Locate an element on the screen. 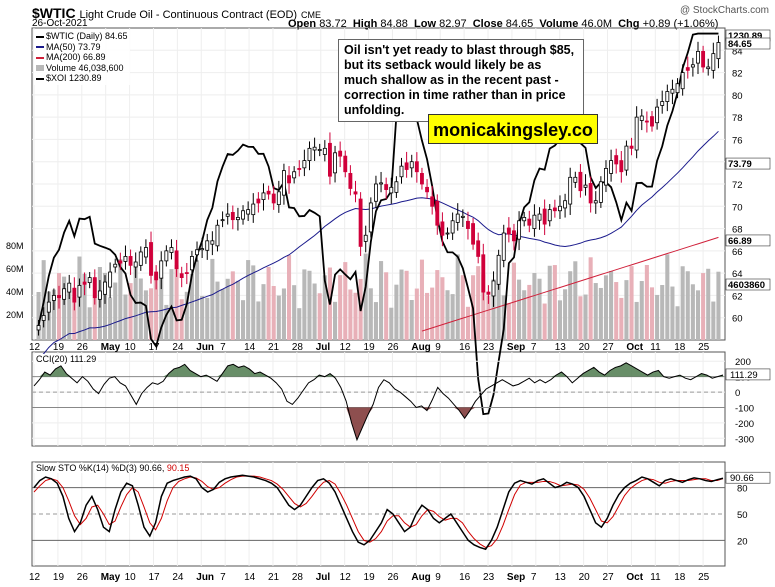 The height and width of the screenshot is (587, 775). x-tick-label: Jul is located at coordinates (323, 577).